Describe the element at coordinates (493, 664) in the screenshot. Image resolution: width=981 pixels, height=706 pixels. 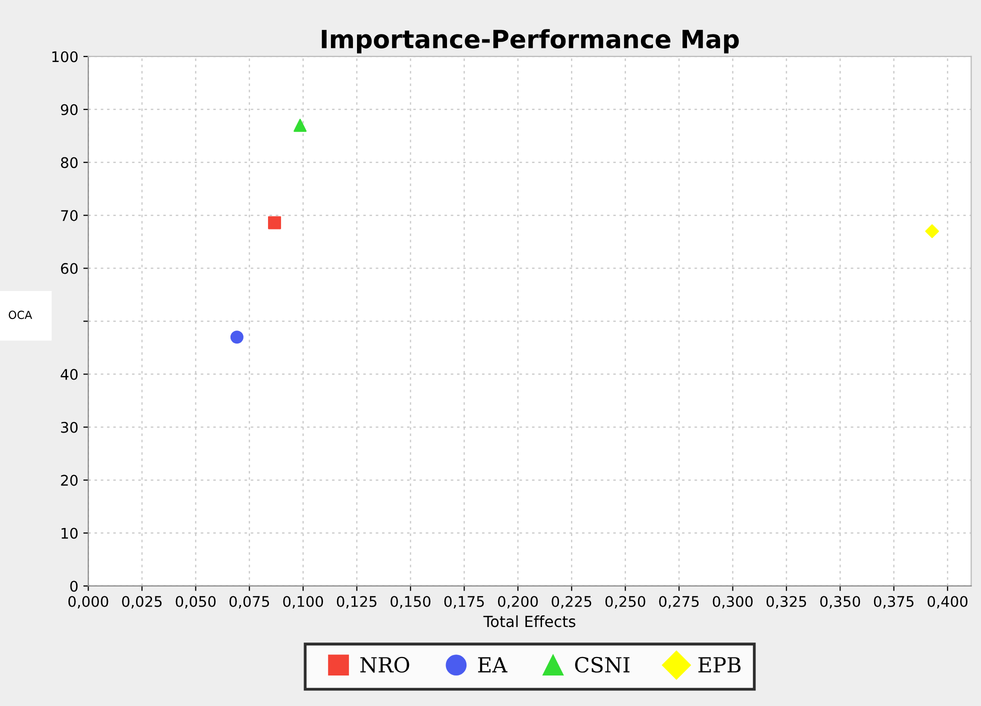
I see `legend-label: EA` at that location.